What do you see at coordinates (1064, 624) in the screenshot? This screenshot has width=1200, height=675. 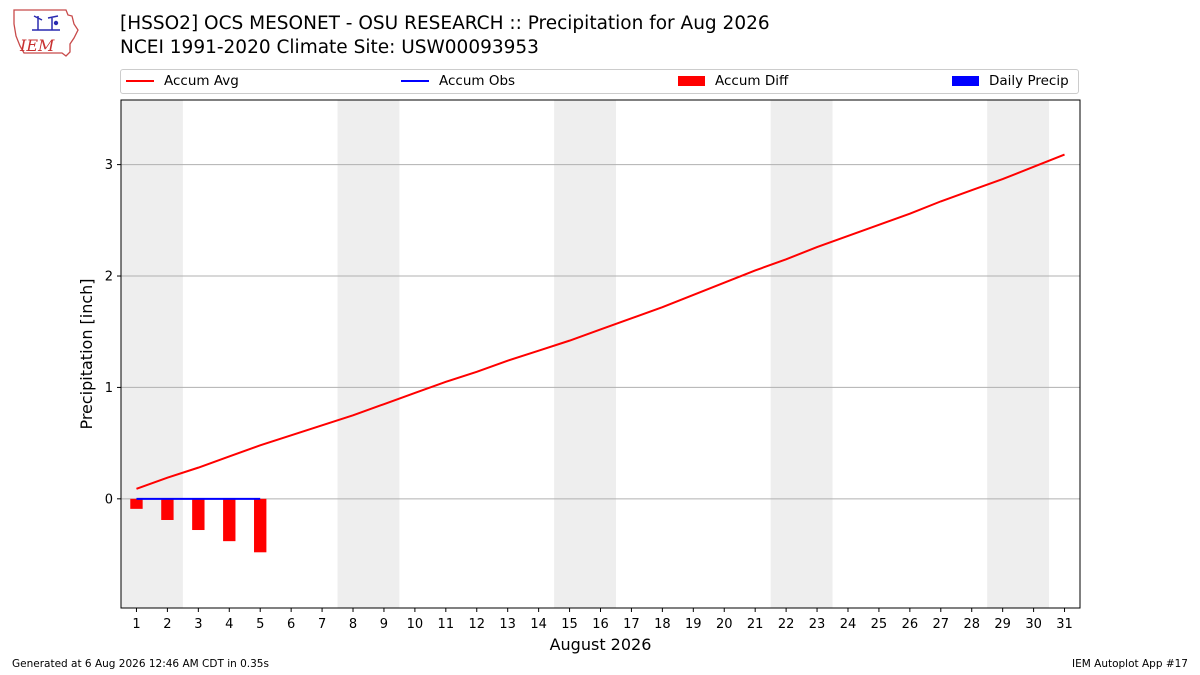 I see `x-tick-label: 31` at bounding box center [1064, 624].